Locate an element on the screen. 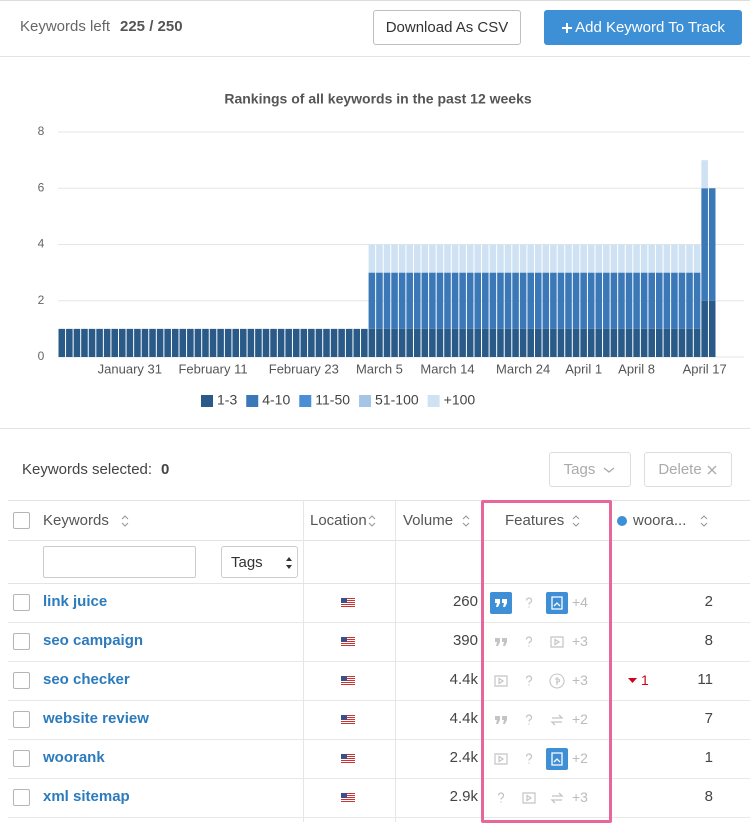 The width and height of the screenshot is (750, 826). top-bar is located at coordinates (375, 28).